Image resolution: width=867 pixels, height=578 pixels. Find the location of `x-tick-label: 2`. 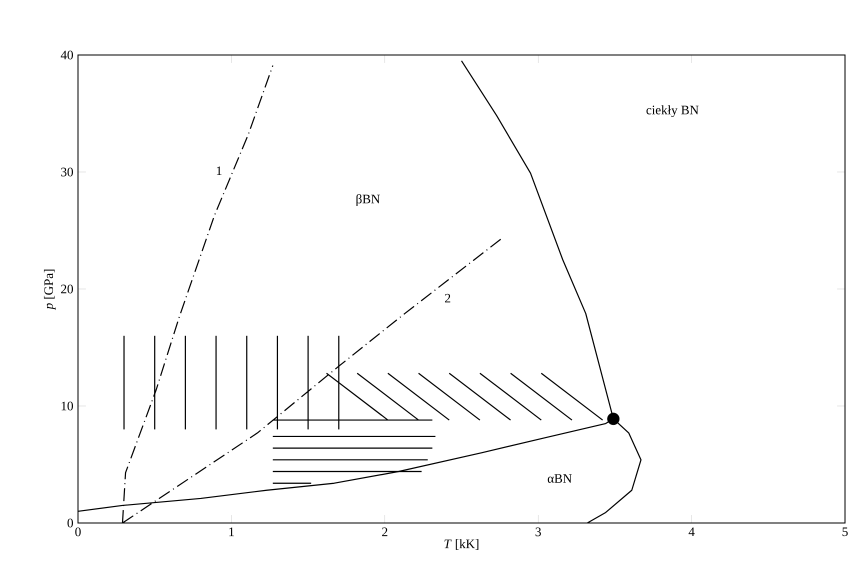

x-tick-label: 2 is located at coordinates (385, 532).